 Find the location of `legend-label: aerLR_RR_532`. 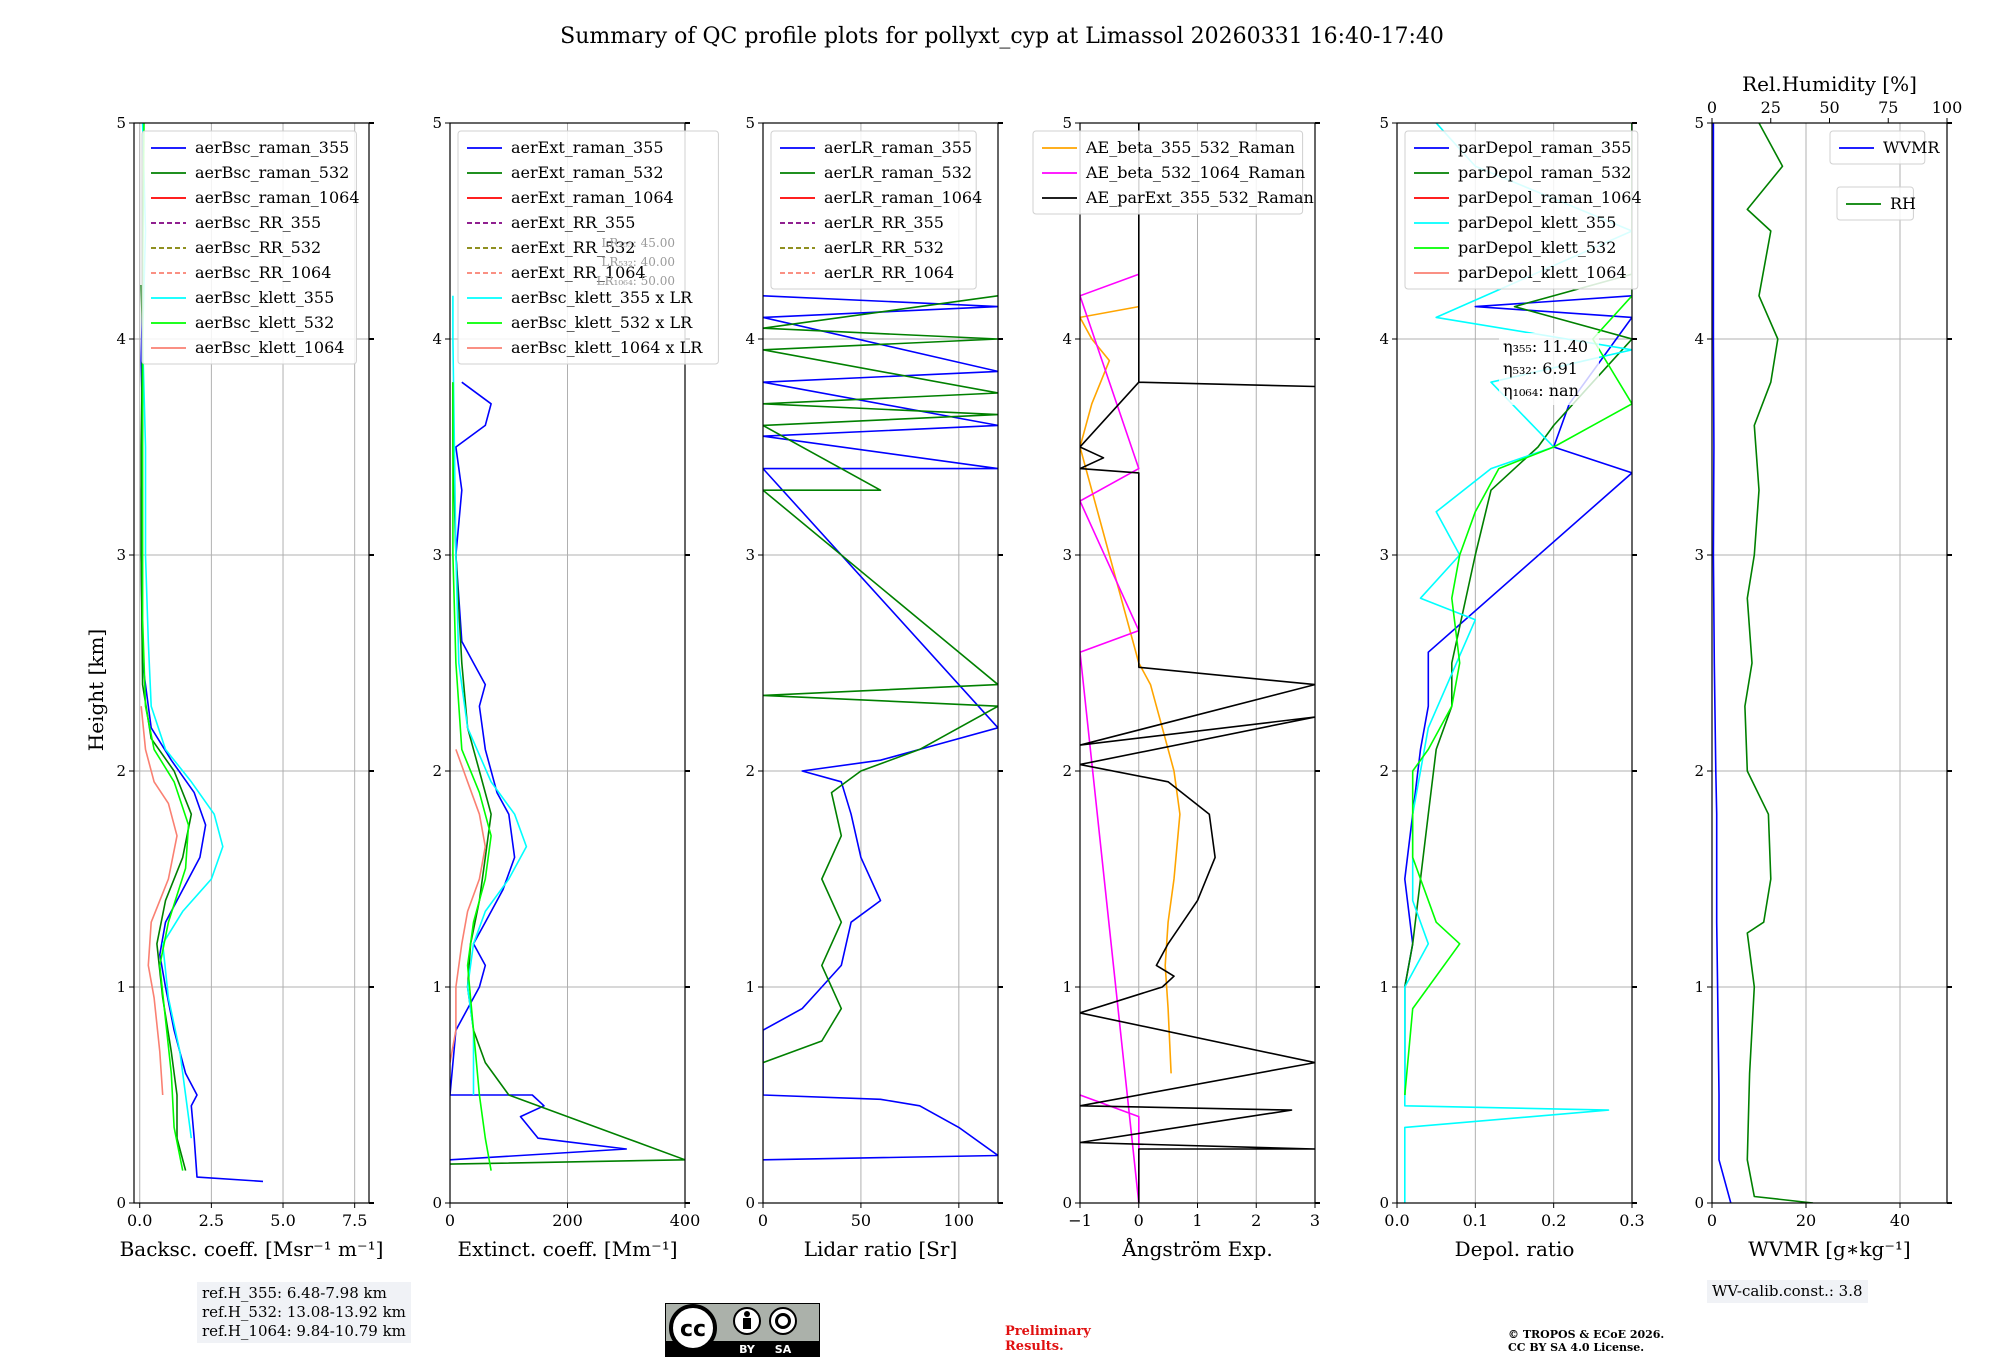

legend-label: aerLR_RR_532 is located at coordinates (884, 247).